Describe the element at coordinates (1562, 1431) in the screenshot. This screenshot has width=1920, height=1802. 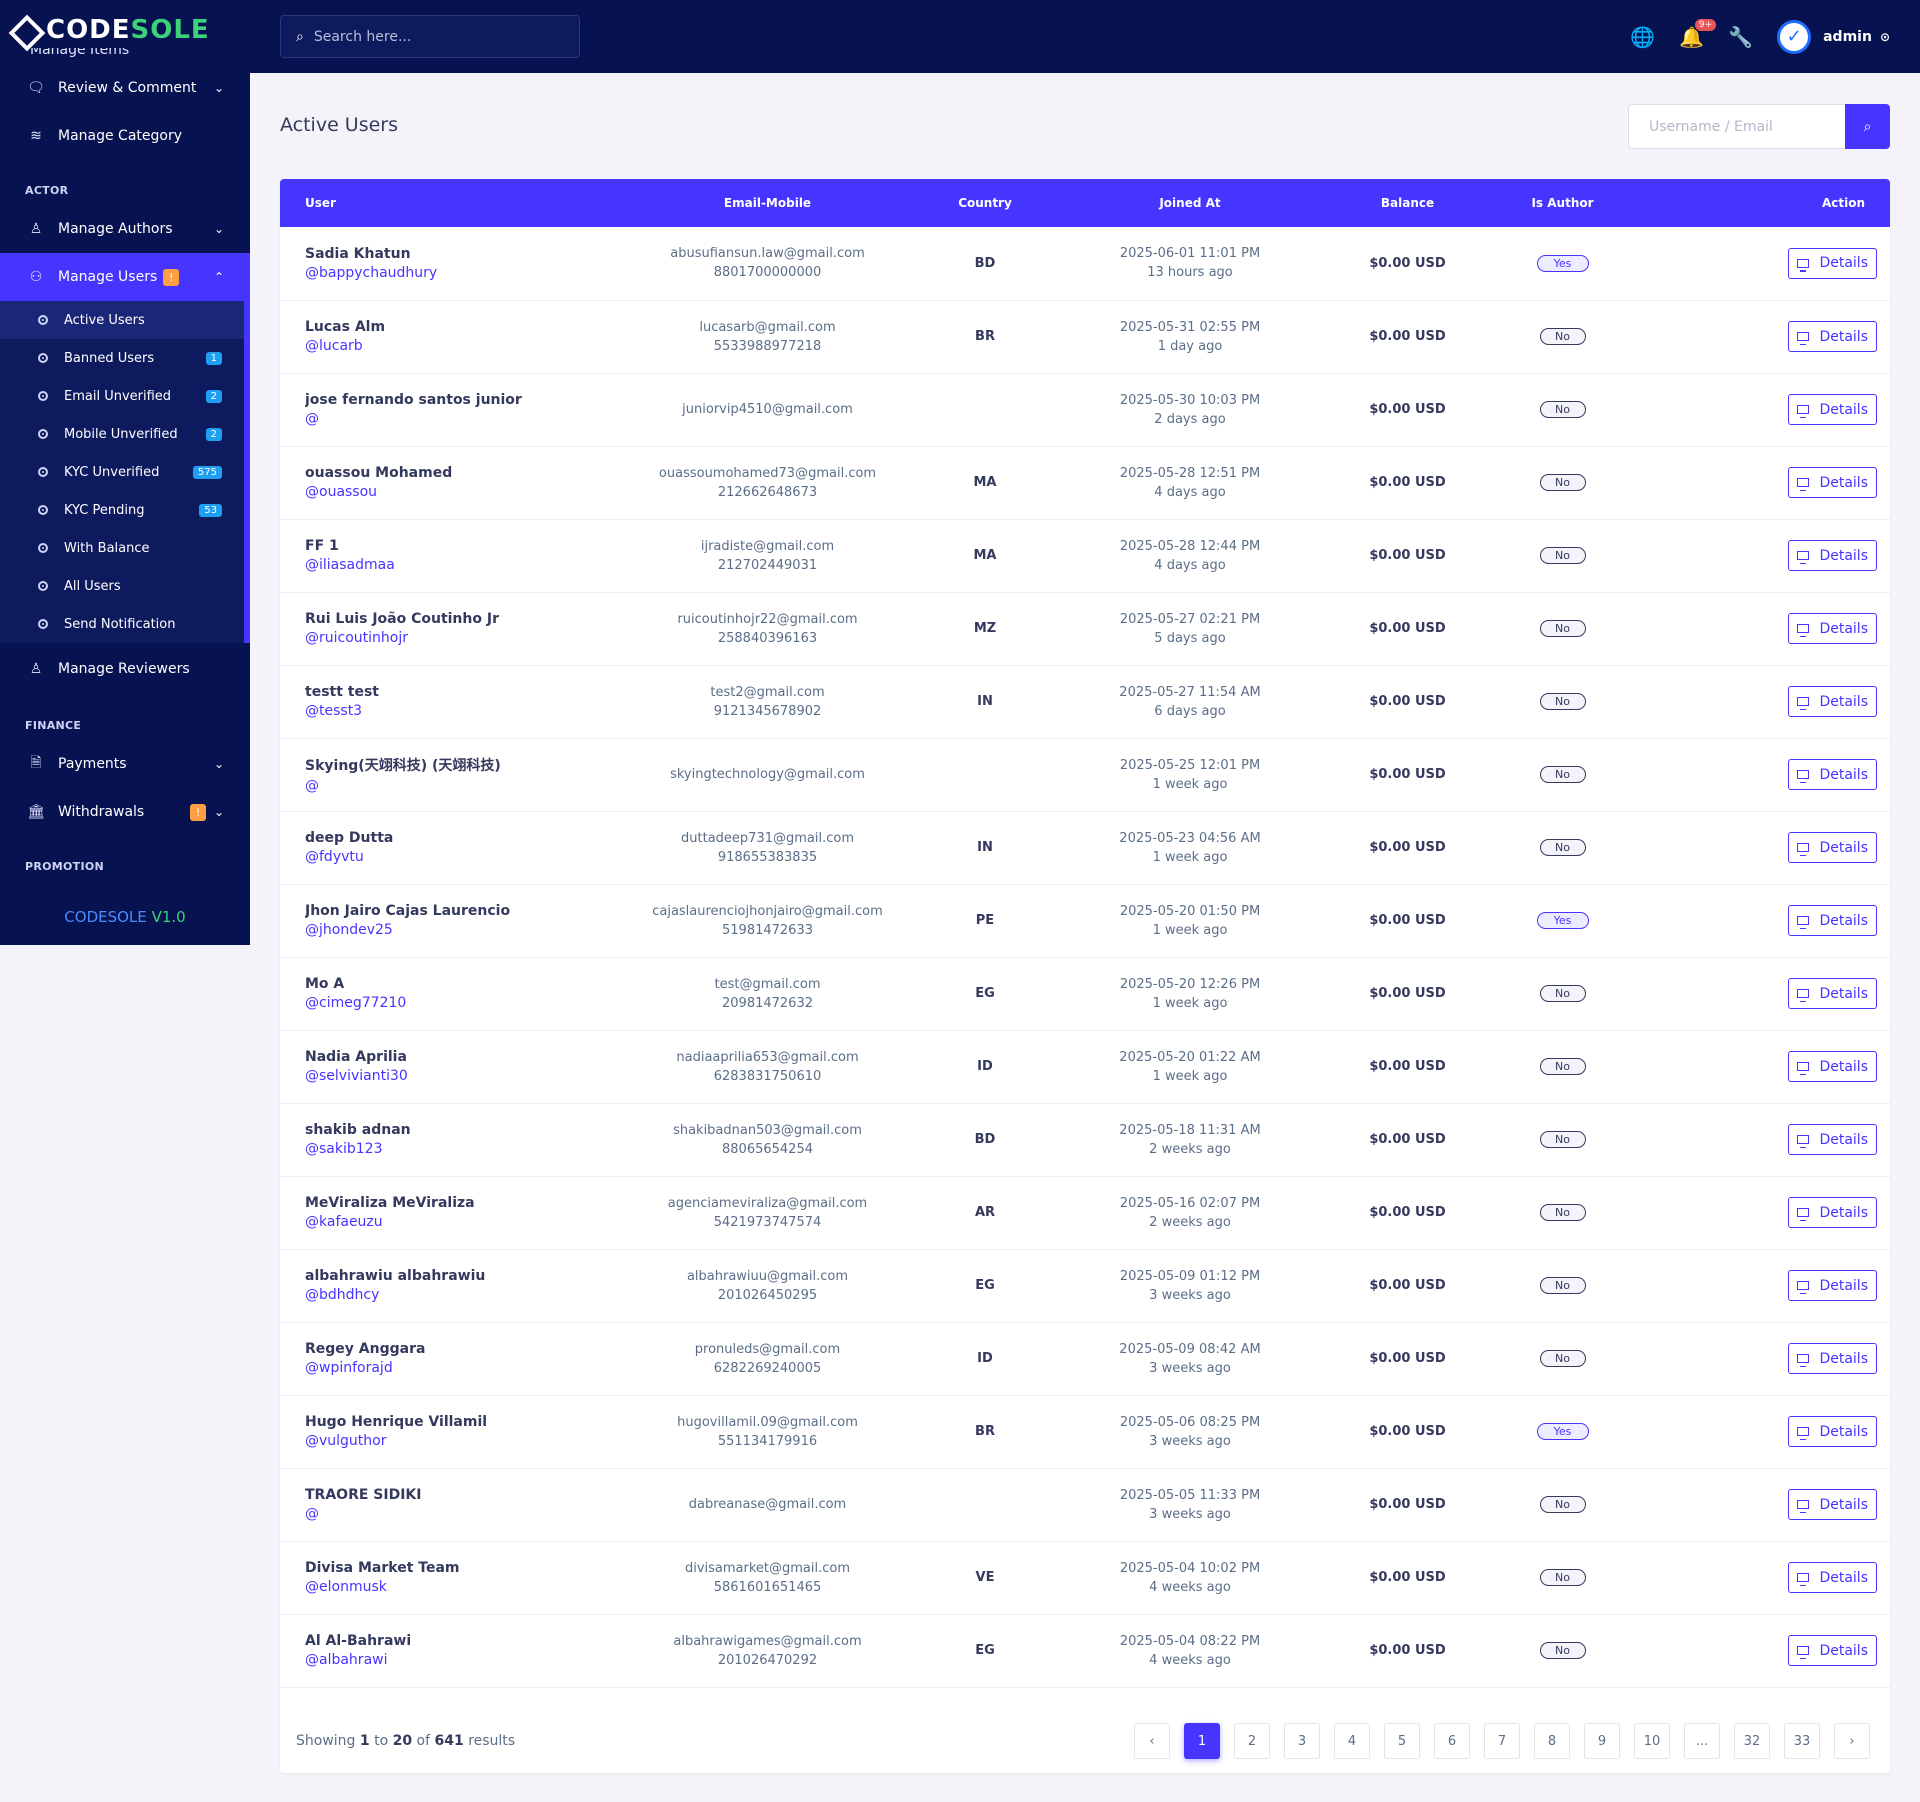
I see `is-author-cell: Yes` at that location.